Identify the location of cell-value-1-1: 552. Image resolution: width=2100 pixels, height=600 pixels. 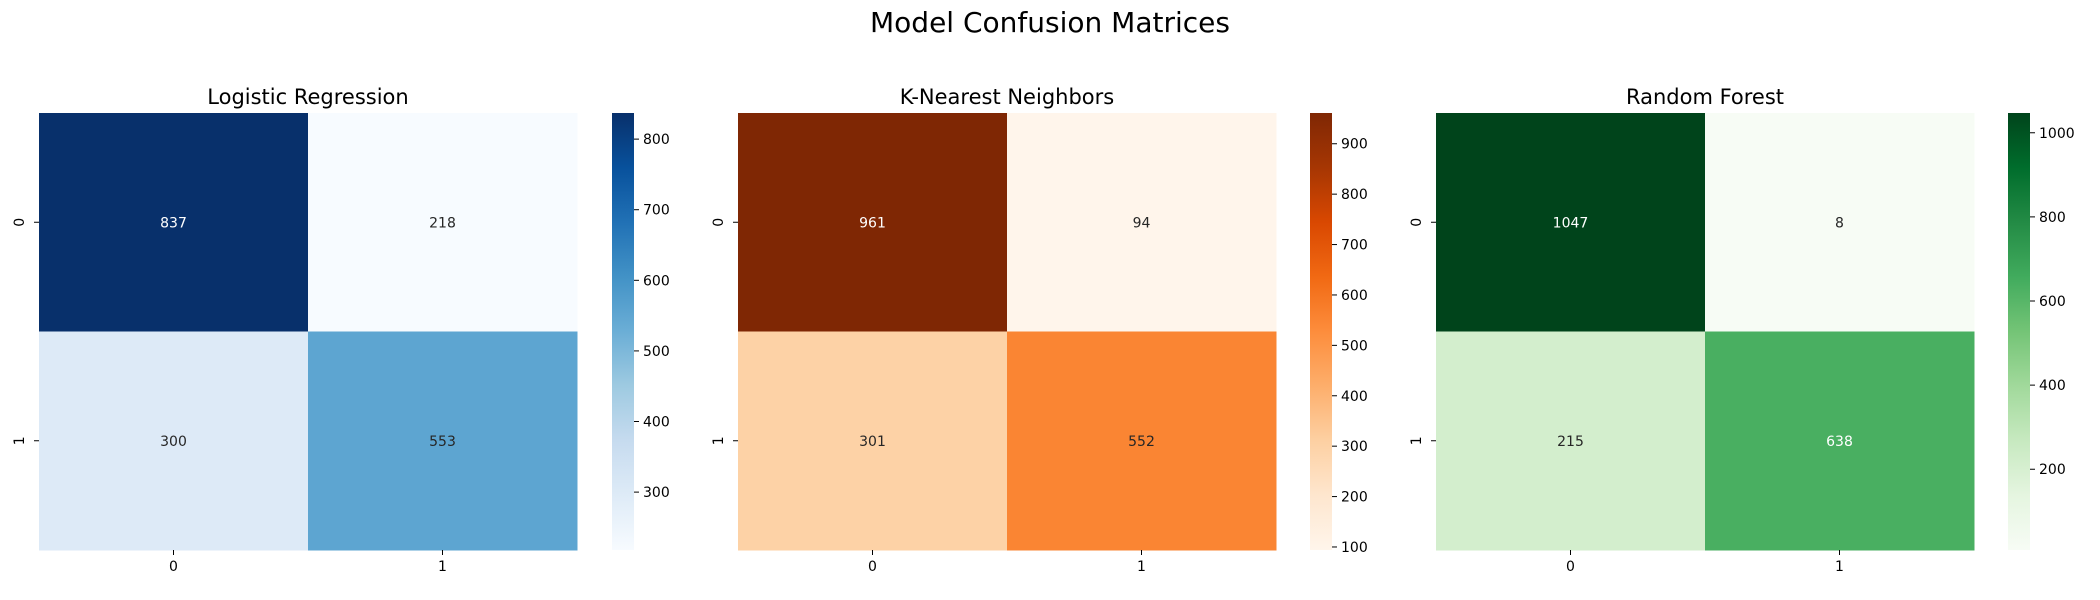
(1141, 442).